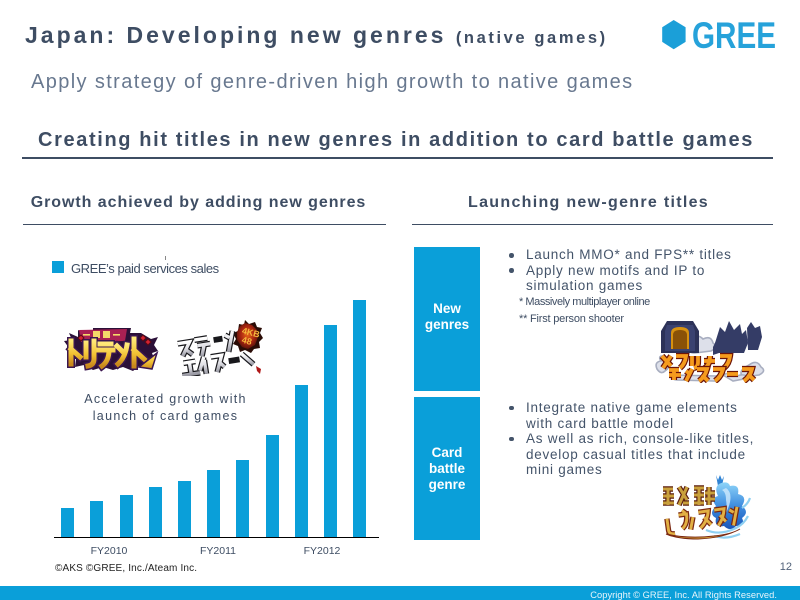 This screenshot has height=600, width=800. Describe the element at coordinates (734, 35) in the screenshot. I see `svg-text: GREE` at that location.